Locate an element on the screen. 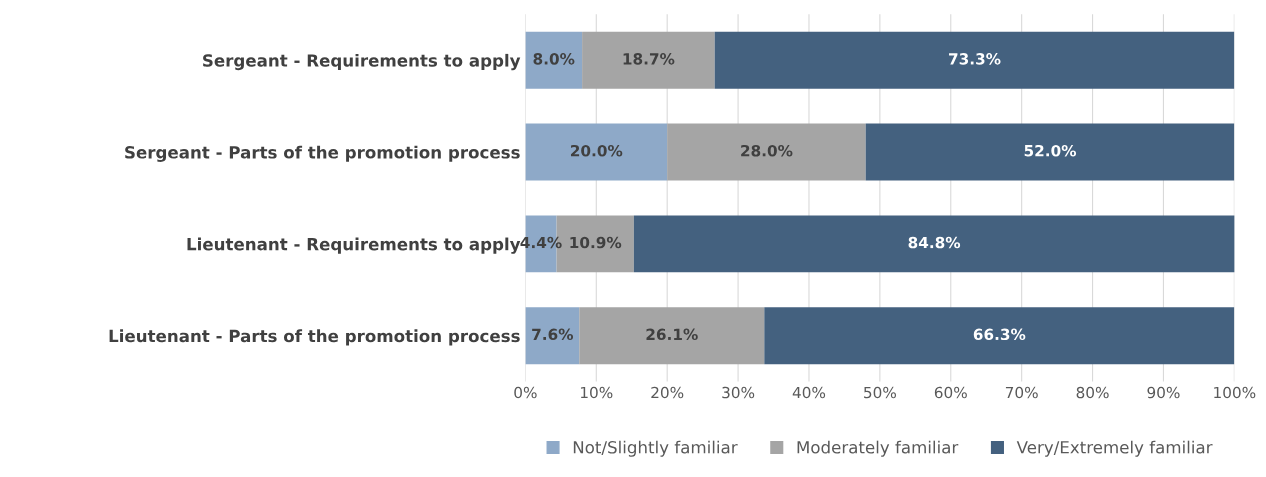 Image resolution: width=1266 pixels, height=477 pixels. data-label: 18.7% is located at coordinates (649, 59).